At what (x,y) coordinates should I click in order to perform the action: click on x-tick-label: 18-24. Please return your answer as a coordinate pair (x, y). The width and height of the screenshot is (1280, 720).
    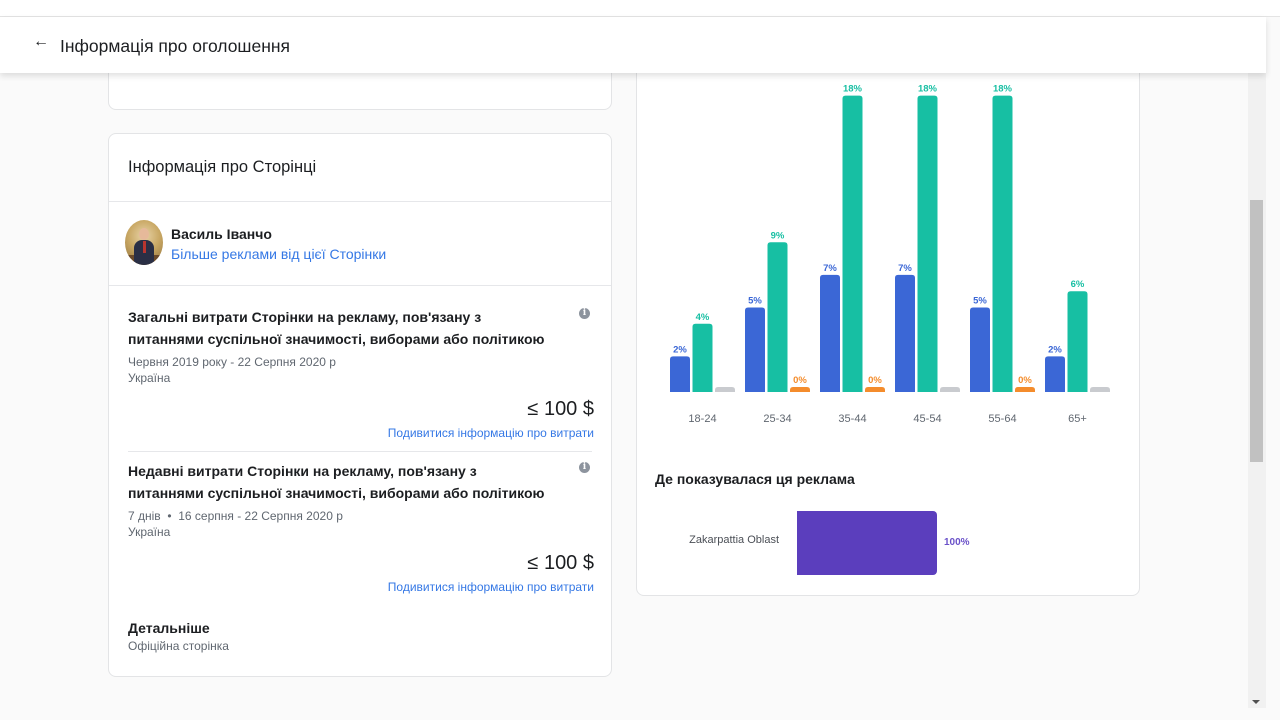
    Looking at the image, I should click on (702, 419).